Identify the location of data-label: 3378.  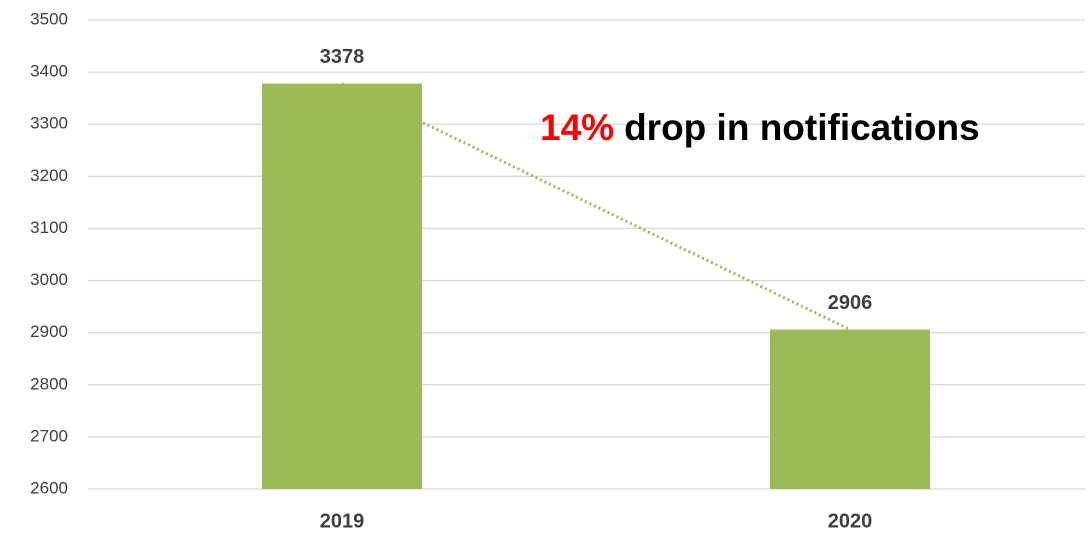
(342, 57).